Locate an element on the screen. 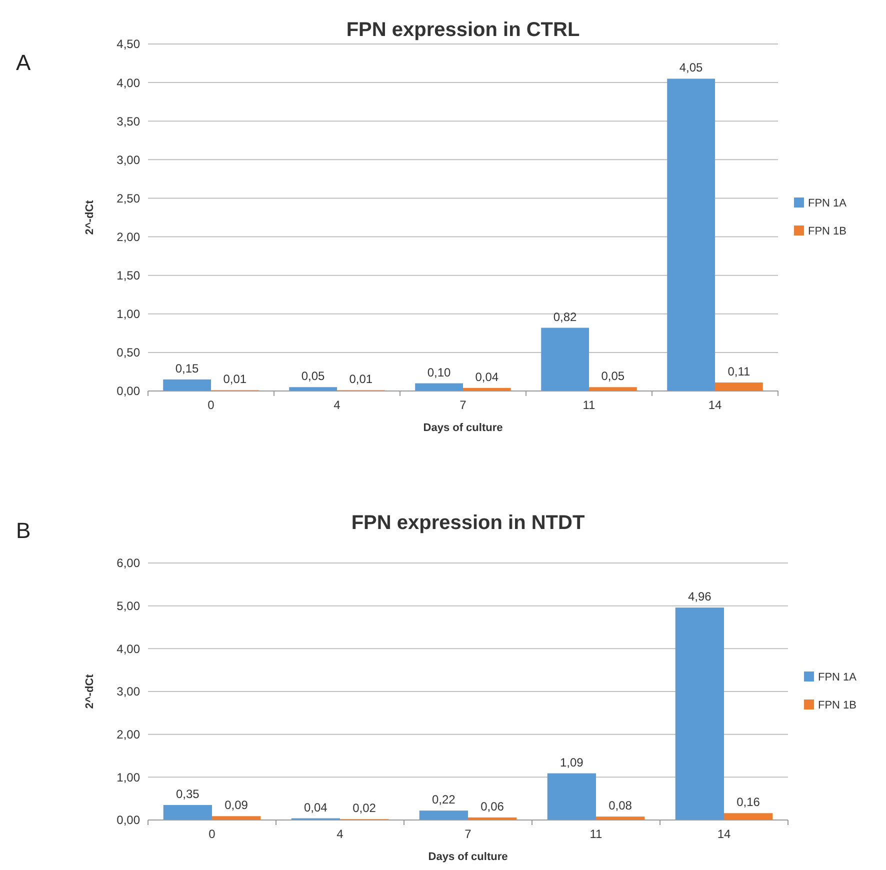 This screenshot has width=886, height=870. data-label: 0,11 is located at coordinates (739, 371).